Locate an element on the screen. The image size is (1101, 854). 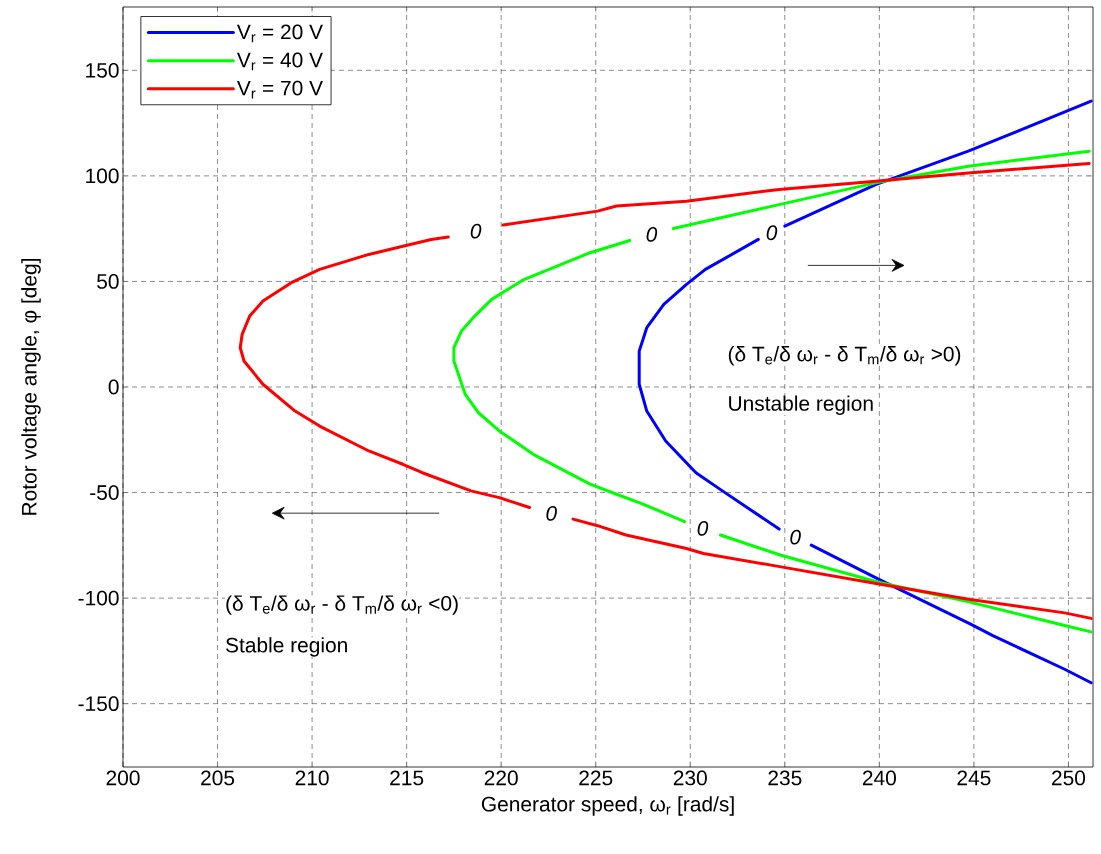
legend-label: V$_{r}$ = 20 V is located at coordinates (279, 33).